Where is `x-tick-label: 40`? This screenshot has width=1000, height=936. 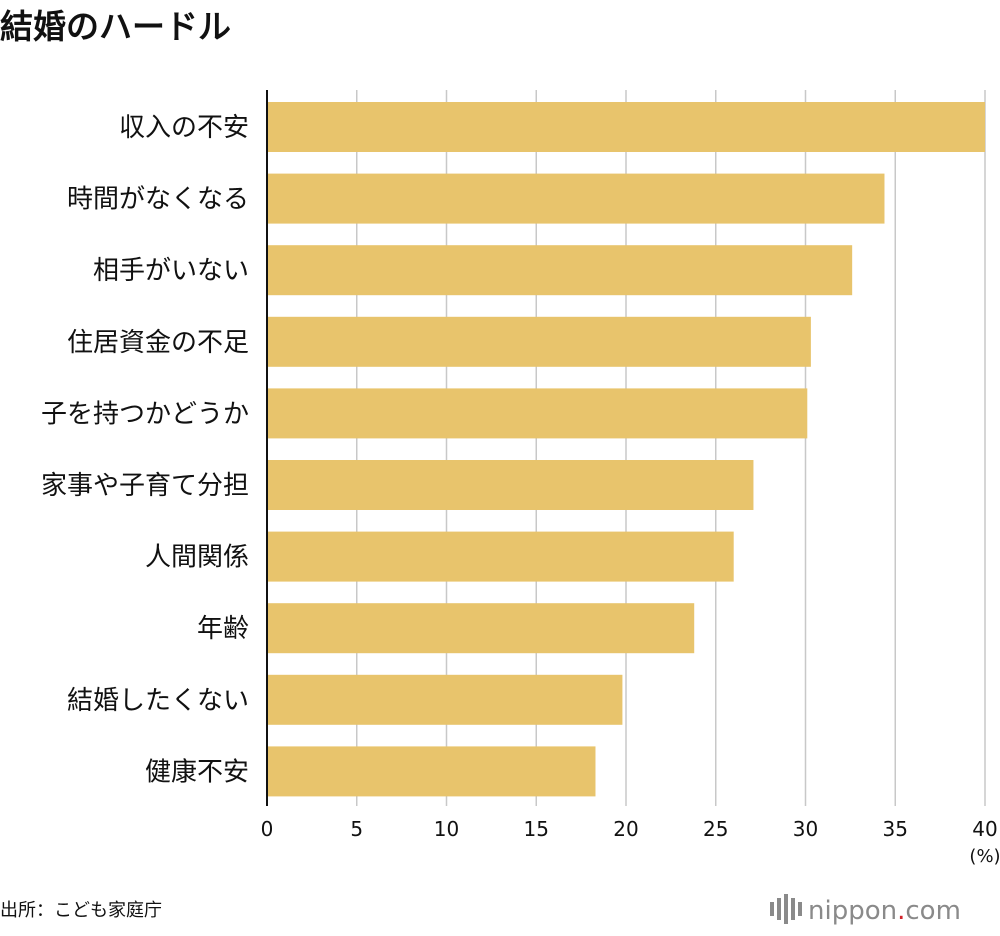
x-tick-label: 40 is located at coordinates (984, 829).